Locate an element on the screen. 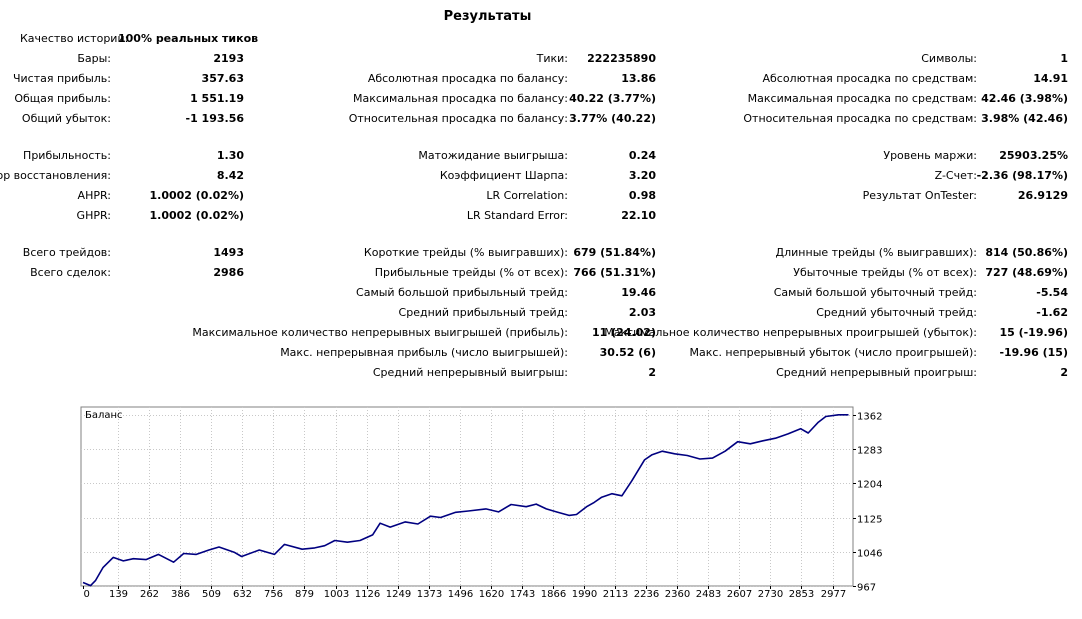 This screenshot has width=1082, height=619. stat-value: 2.03 is located at coordinates (642, 312).